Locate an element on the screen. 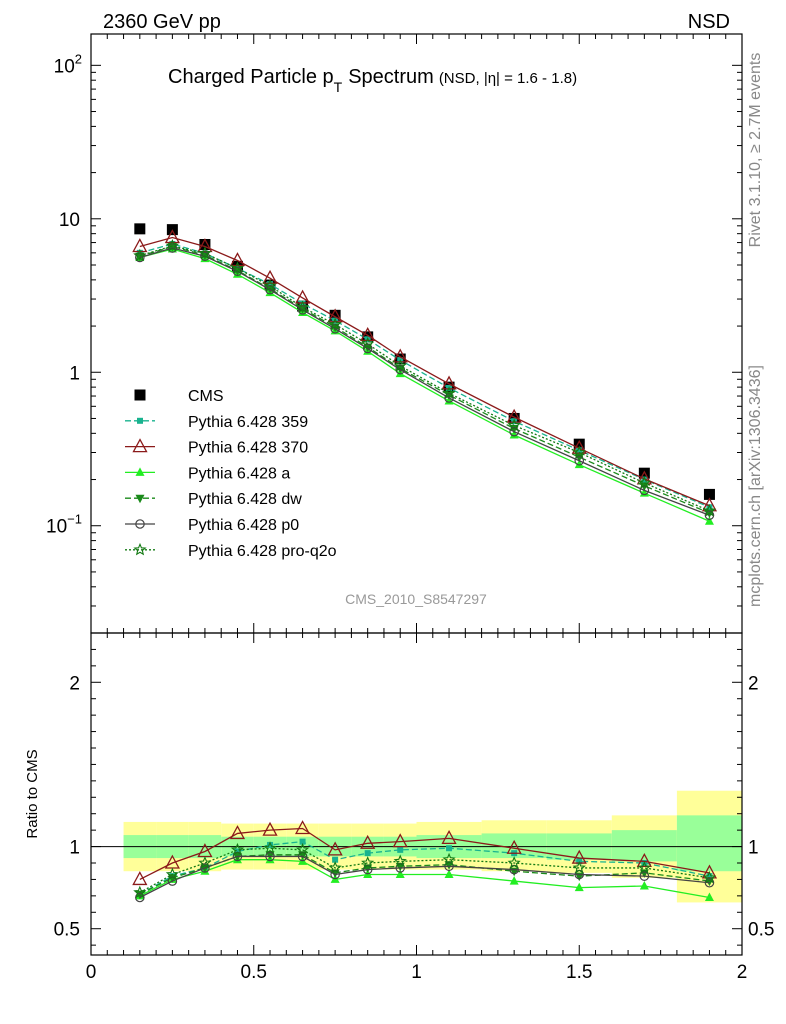 The height and width of the screenshot is (1024, 786). rivet-version-label: Rivet 3.1.10, ≥ 2.7M events is located at coordinates (755, 150).